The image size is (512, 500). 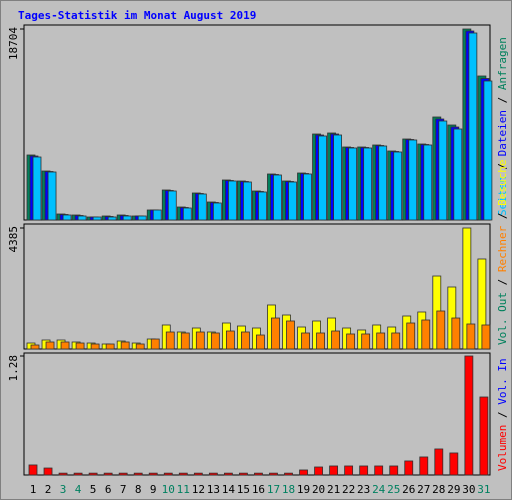 What do you see at coordinates (303, 489) in the screenshot?
I see `x-tick-label: 19` at bounding box center [303, 489].